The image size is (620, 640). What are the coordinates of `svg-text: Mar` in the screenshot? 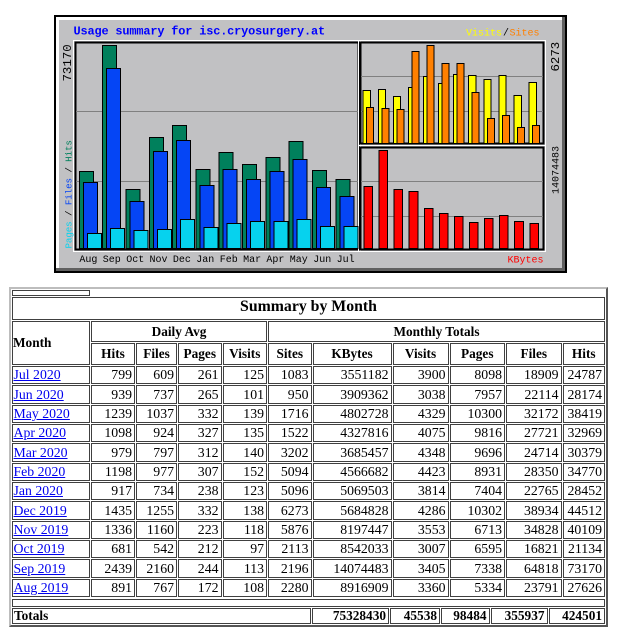 It's located at (252, 260).